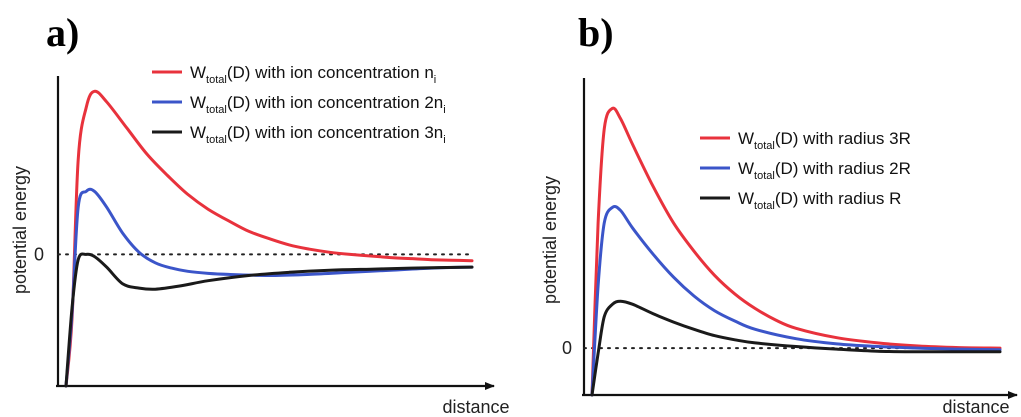 The image size is (1021, 417). Describe the element at coordinates (975, 407) in the screenshot. I see `panel-b-x-axis-label: distance` at that location.